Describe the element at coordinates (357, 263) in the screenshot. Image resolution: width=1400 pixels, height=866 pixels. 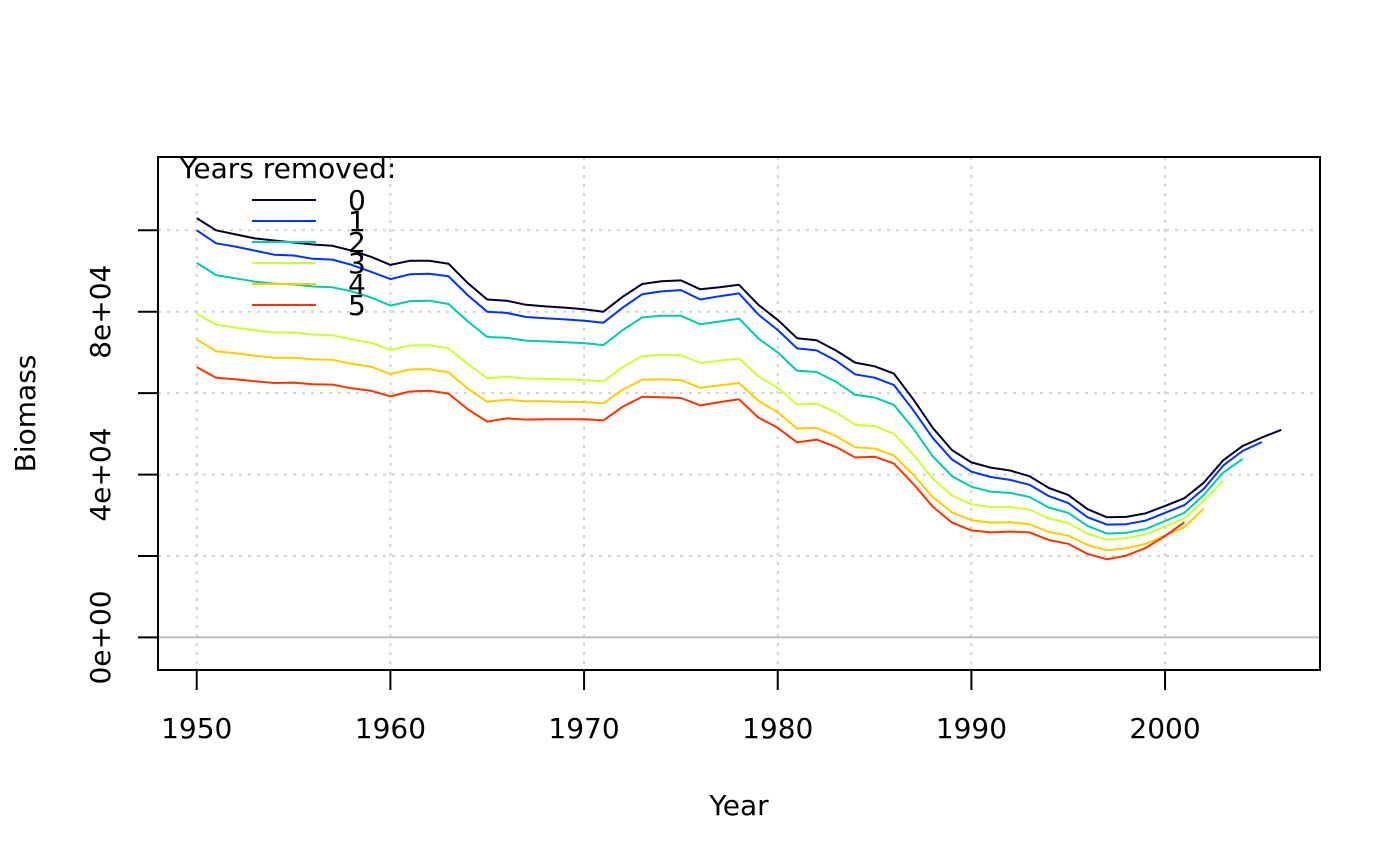
I see `legend-label-3: 3` at that location.